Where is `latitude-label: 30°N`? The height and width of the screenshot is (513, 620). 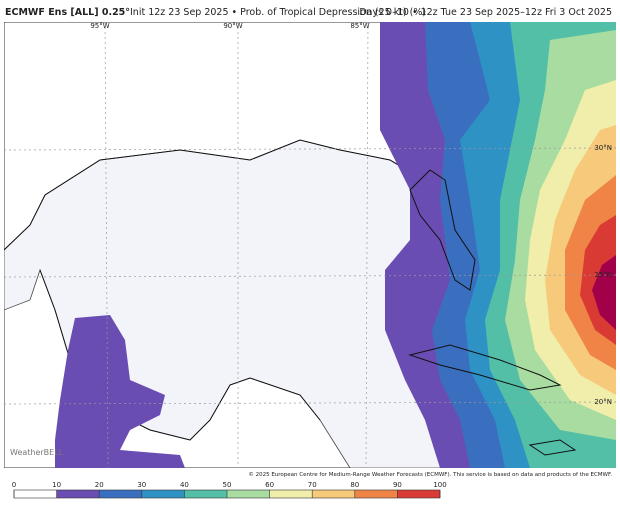
latitude-label: 30°N is located at coordinates (603, 148).